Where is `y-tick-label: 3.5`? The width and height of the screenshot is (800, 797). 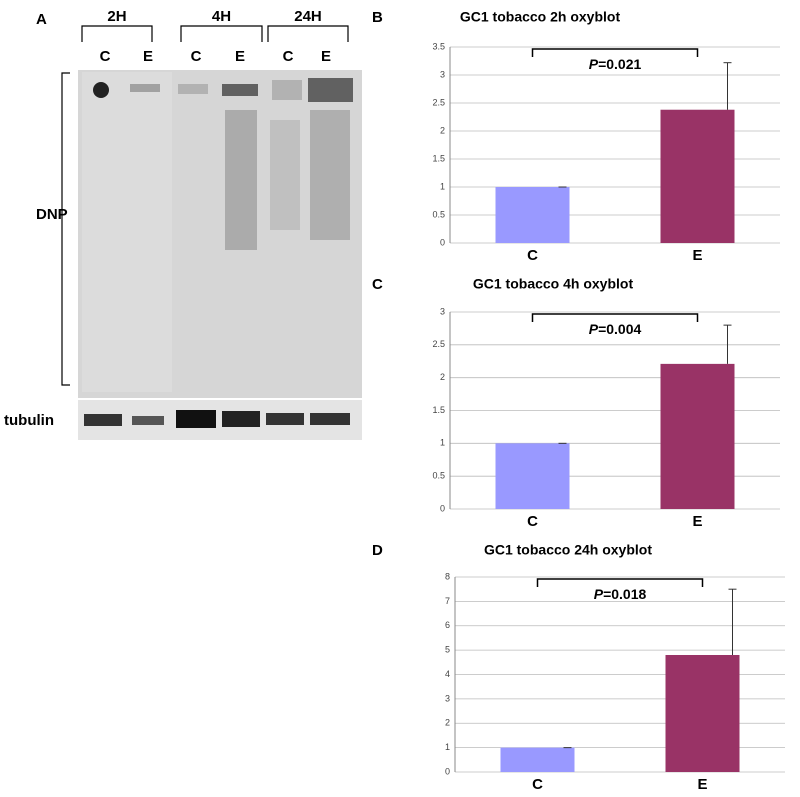 y-tick-label: 3.5 is located at coordinates (438, 46).